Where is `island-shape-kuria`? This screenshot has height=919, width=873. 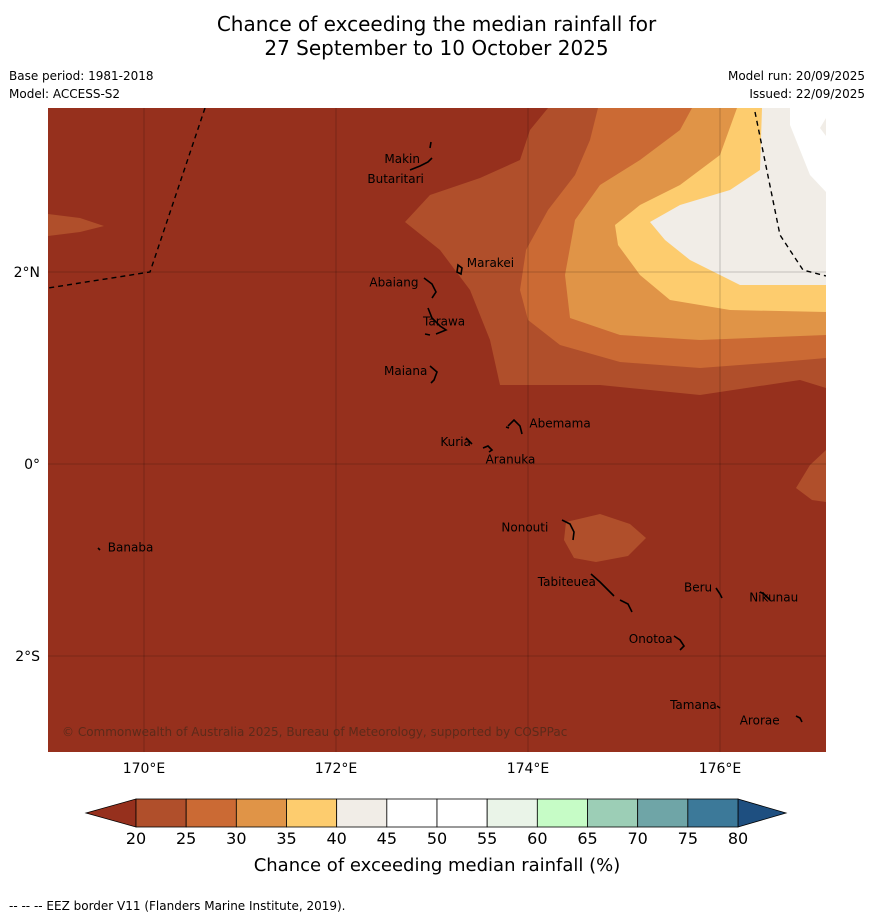
island-shape-kuria is located at coordinates (469, 441).